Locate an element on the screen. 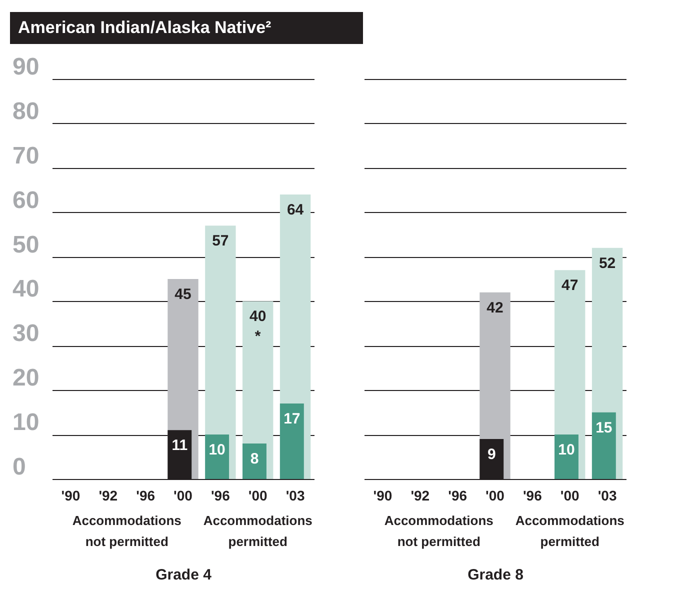 This screenshot has height=605, width=686. y-tick-label: 90 is located at coordinates (26, 67).